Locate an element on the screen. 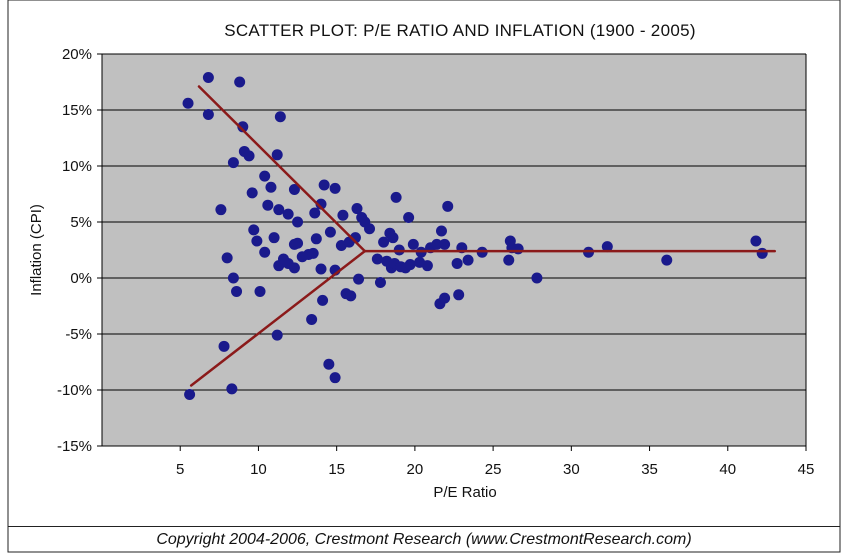 Image resolution: width=848 pixels, height=556 pixels. y-tick-label: 0% is located at coordinates (81, 278).